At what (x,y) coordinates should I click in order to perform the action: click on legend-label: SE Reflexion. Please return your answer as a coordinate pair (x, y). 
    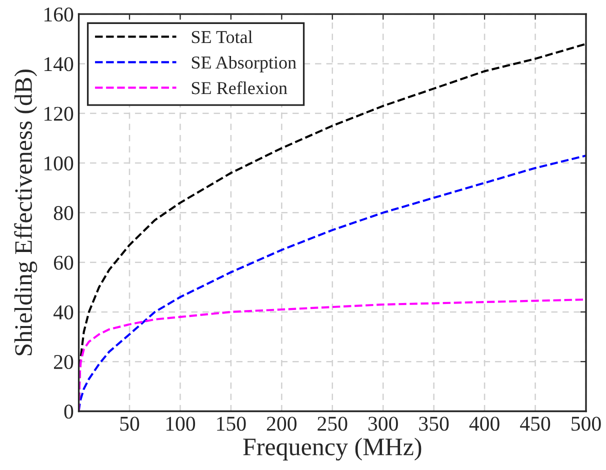
    Looking at the image, I should click on (240, 87).